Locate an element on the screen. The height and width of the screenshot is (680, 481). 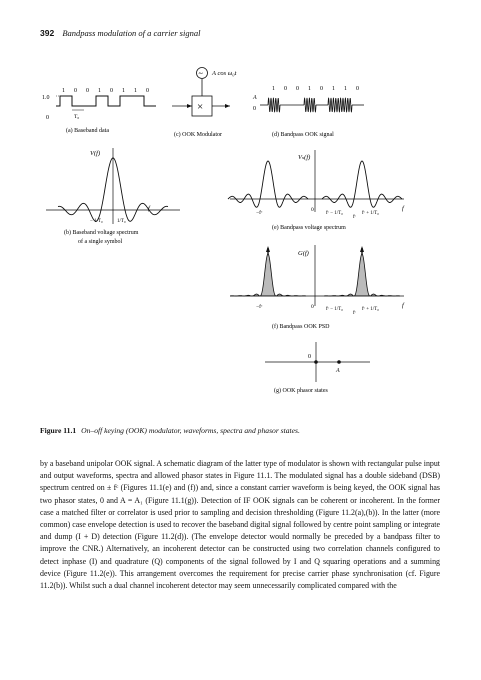
zero-label: 0 is located at coordinates (47, 118).